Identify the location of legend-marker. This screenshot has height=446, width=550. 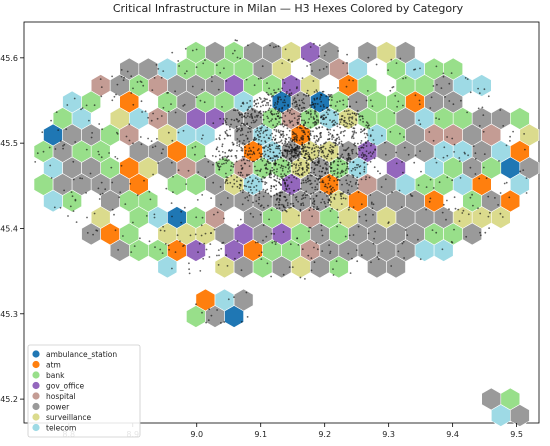
(36, 364).